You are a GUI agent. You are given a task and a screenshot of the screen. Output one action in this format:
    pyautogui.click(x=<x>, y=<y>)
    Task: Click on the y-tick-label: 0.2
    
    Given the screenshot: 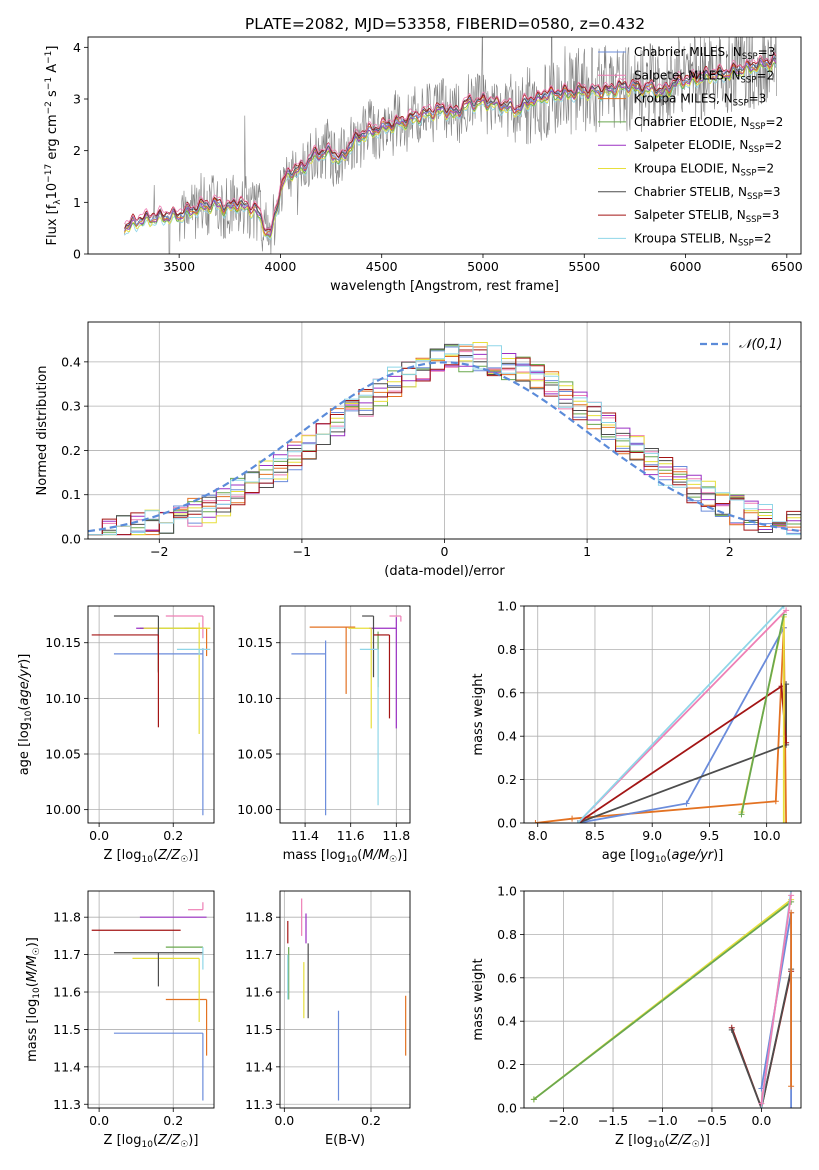 What is the action you would take?
    pyautogui.click(x=507, y=1064)
    